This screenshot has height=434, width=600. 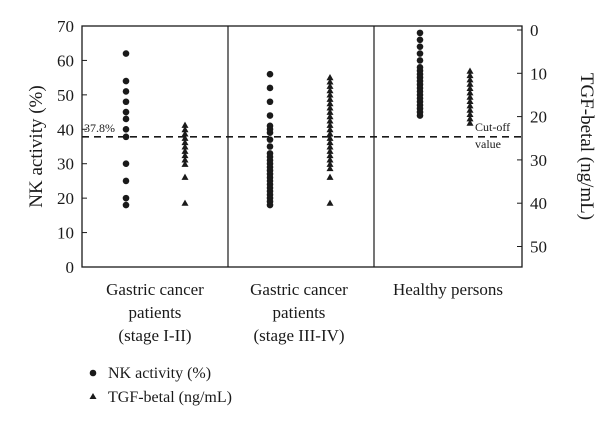 I want to click on cutoff-note: value, so click(x=488, y=144).